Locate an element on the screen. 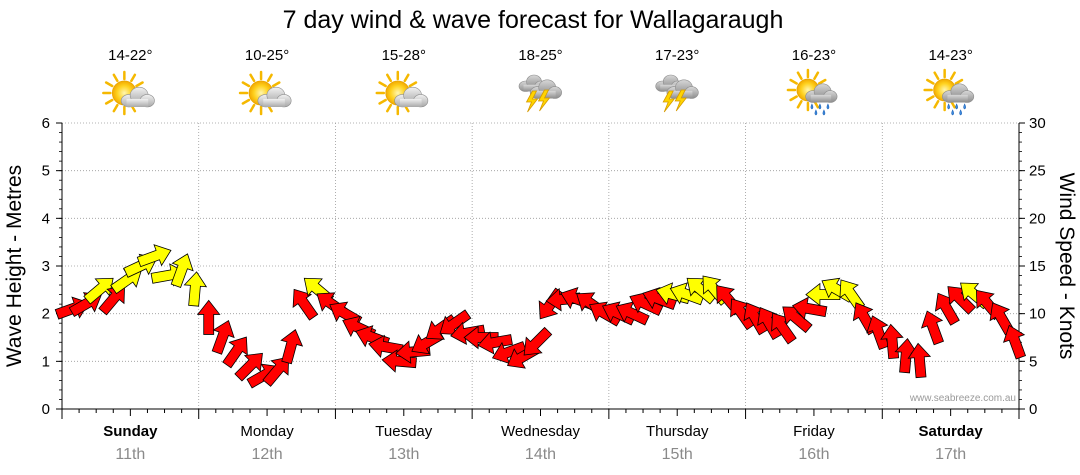 The height and width of the screenshot is (475, 1080). temp-range-thursday: 17-23° is located at coordinates (677, 55).